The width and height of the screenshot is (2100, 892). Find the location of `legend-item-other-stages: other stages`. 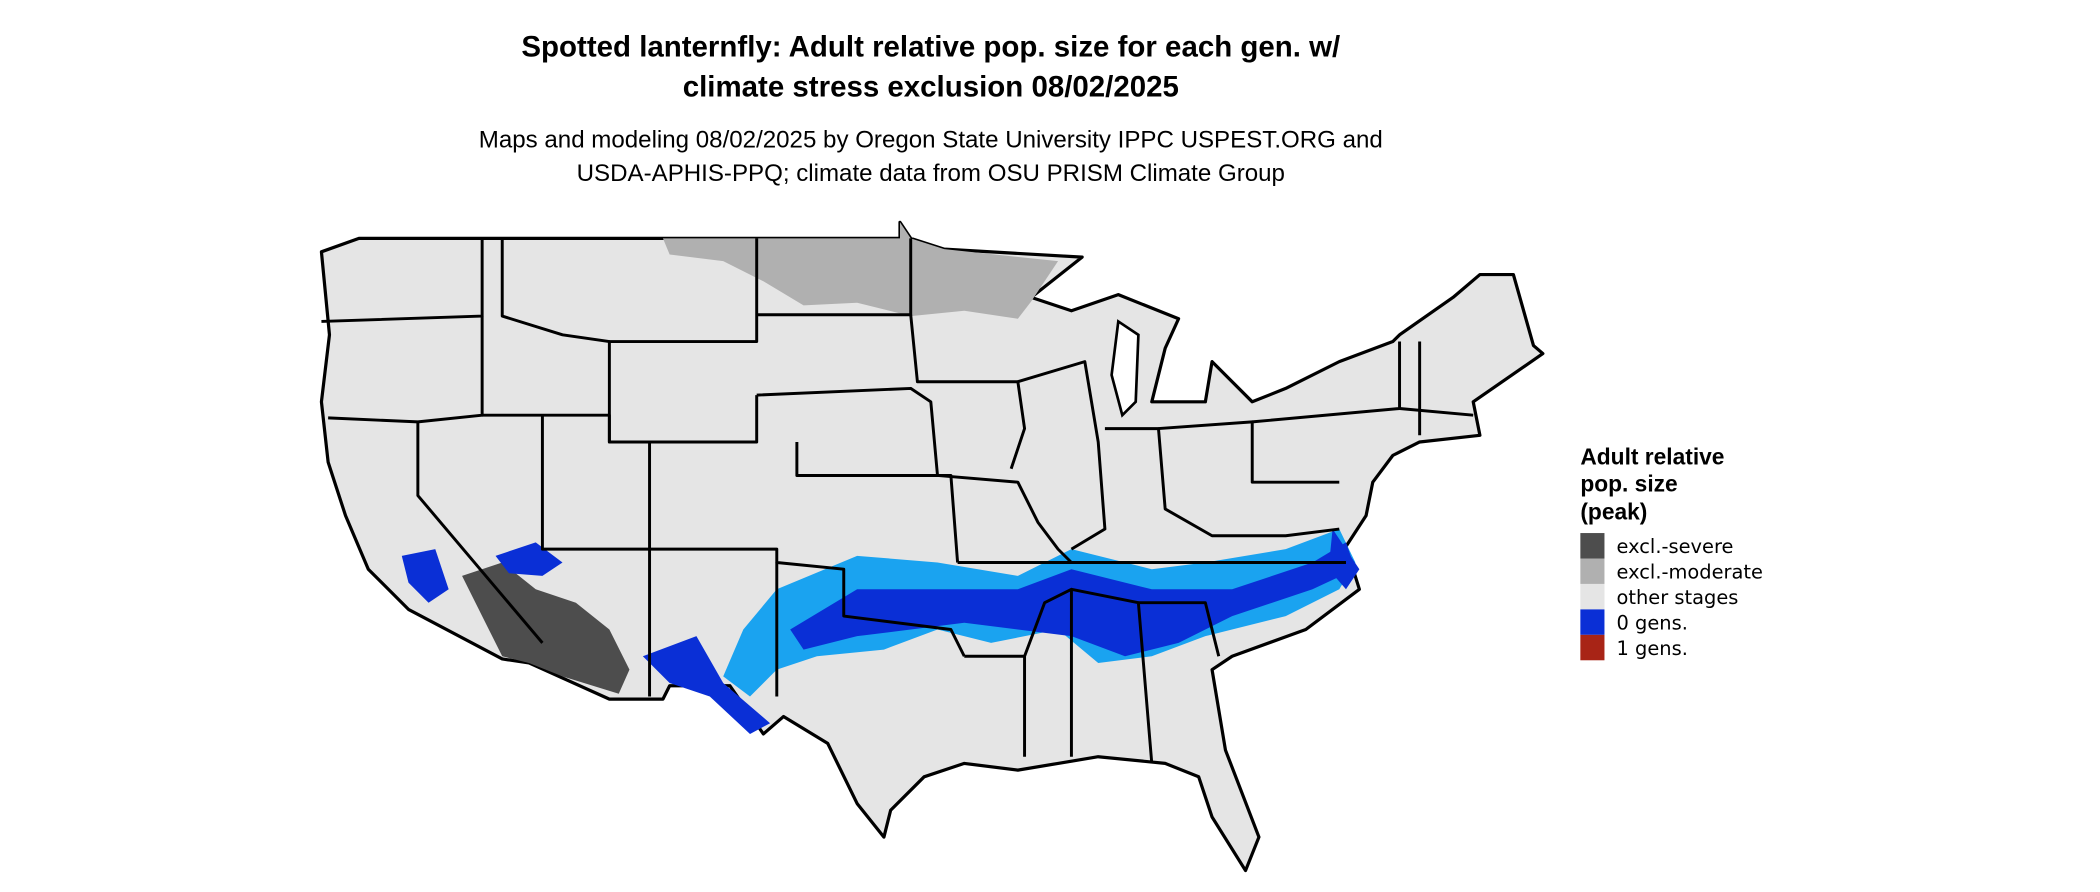

legend-item-other-stages: other stages is located at coordinates (1659, 596).